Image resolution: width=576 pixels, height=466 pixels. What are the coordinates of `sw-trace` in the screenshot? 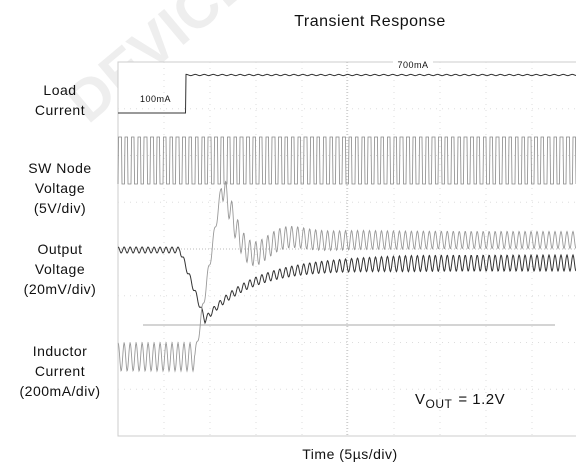 It's located at (346, 160).